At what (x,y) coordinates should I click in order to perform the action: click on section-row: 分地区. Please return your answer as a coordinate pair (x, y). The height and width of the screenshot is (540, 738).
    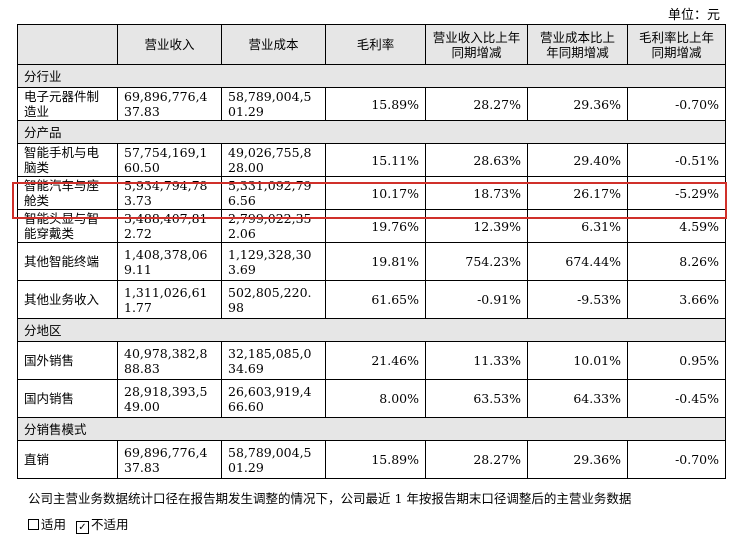
    Looking at the image, I should click on (371, 330).